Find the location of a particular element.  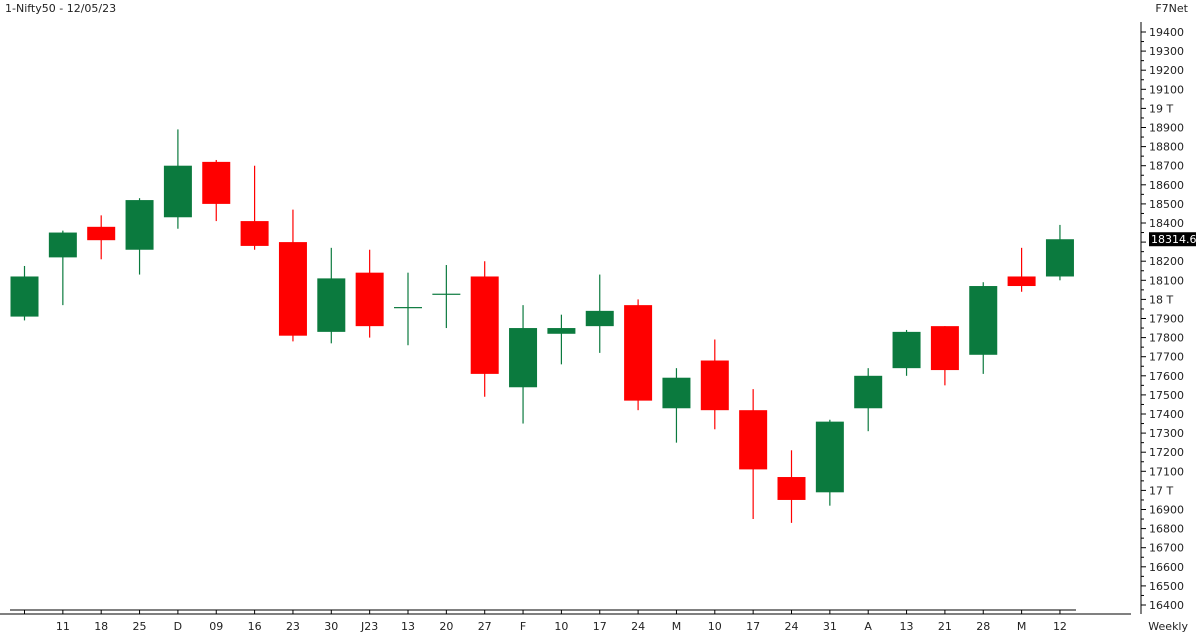

x-tick-label: D is located at coordinates (178, 626).